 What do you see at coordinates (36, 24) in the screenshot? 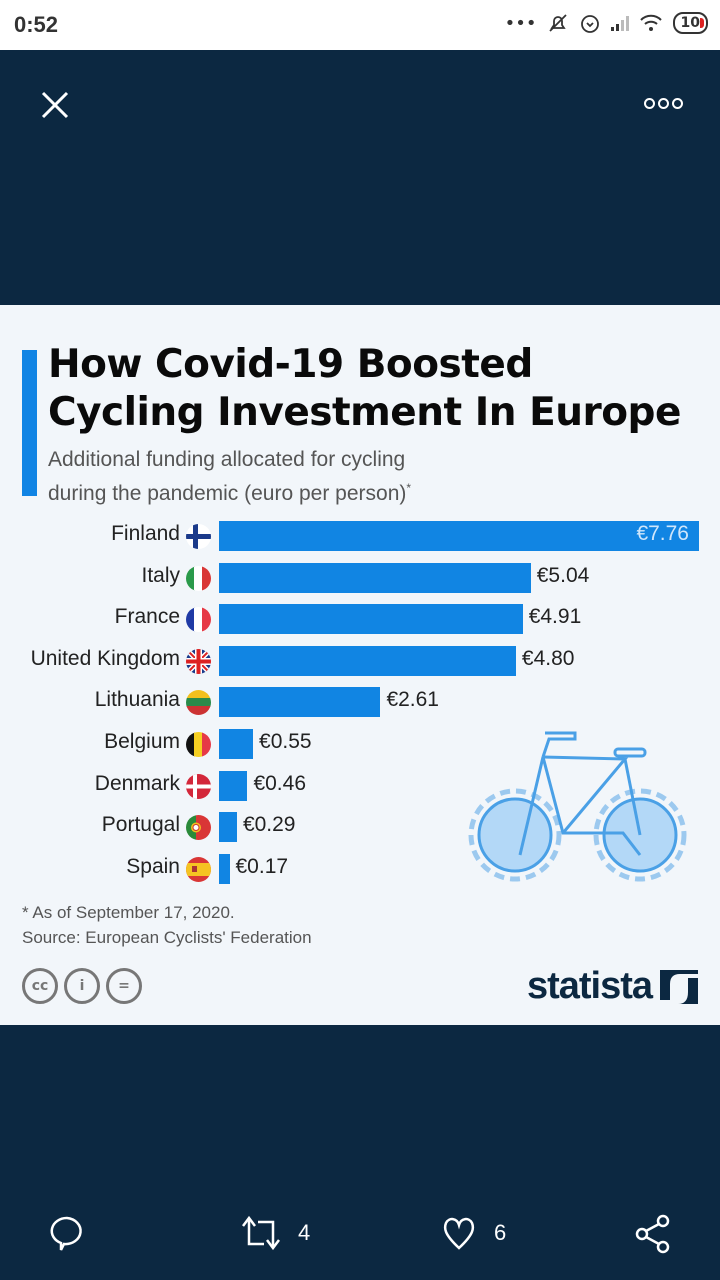
I see `clock: 0:52` at bounding box center [36, 24].